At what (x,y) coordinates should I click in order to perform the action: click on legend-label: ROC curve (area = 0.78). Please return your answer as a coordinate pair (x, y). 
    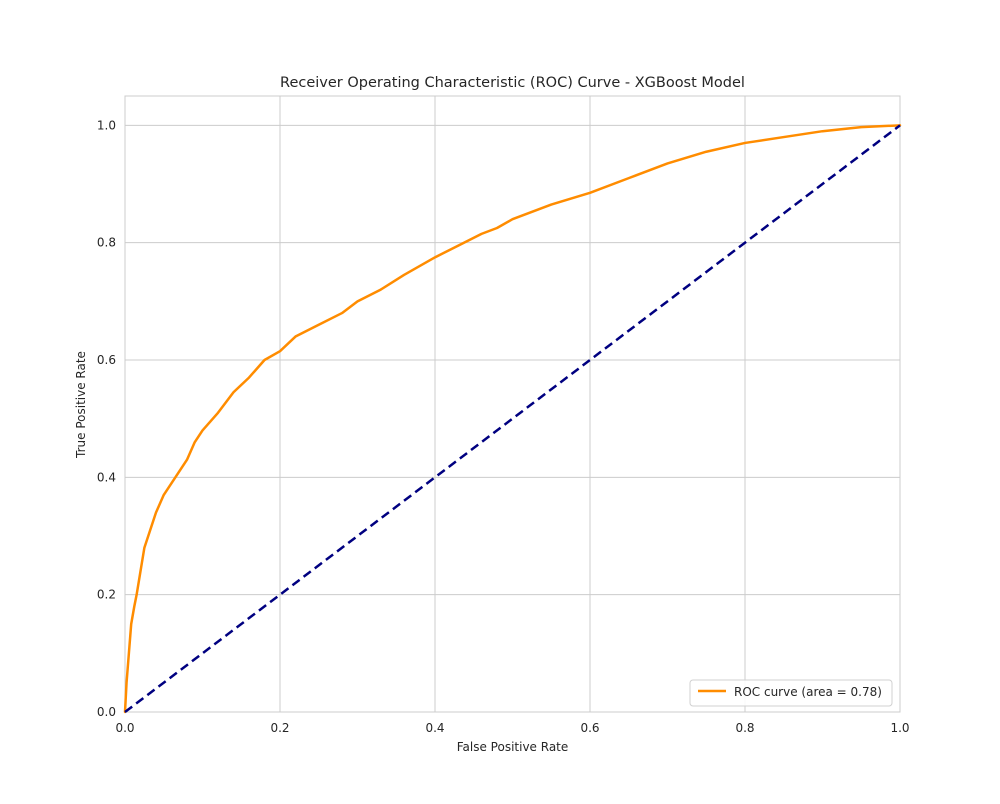
    Looking at the image, I should click on (808, 692).